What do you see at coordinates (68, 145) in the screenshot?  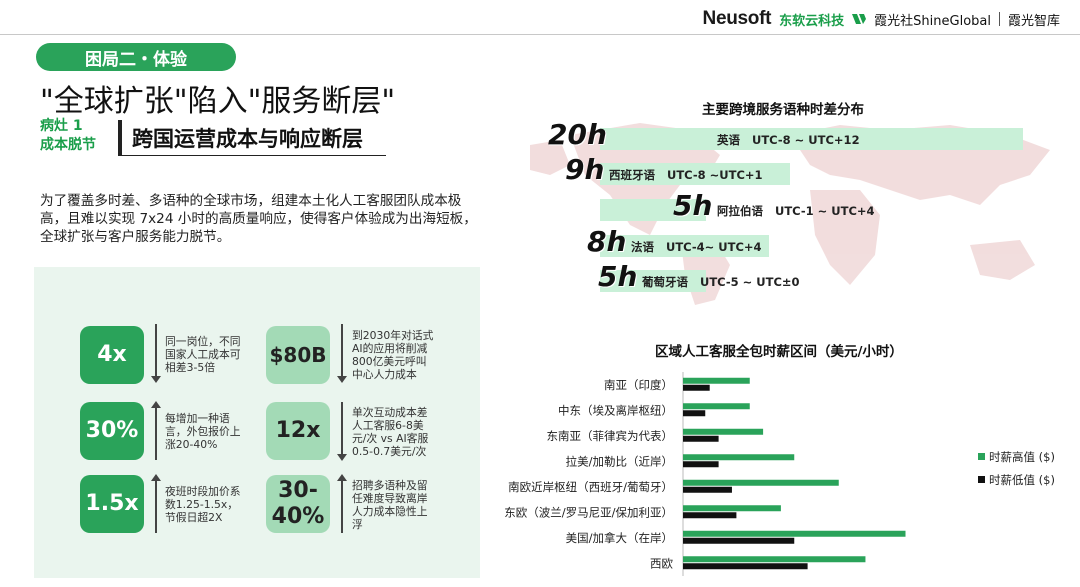 I see `bug-tag-line2: 成本脱节` at bounding box center [68, 145].